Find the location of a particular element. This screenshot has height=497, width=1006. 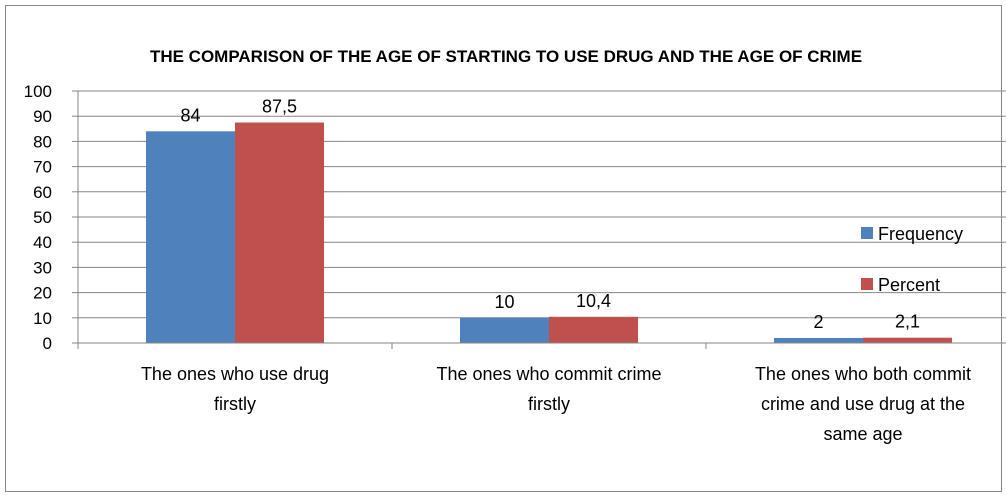

y-tick-label: 40 is located at coordinates (42, 242).